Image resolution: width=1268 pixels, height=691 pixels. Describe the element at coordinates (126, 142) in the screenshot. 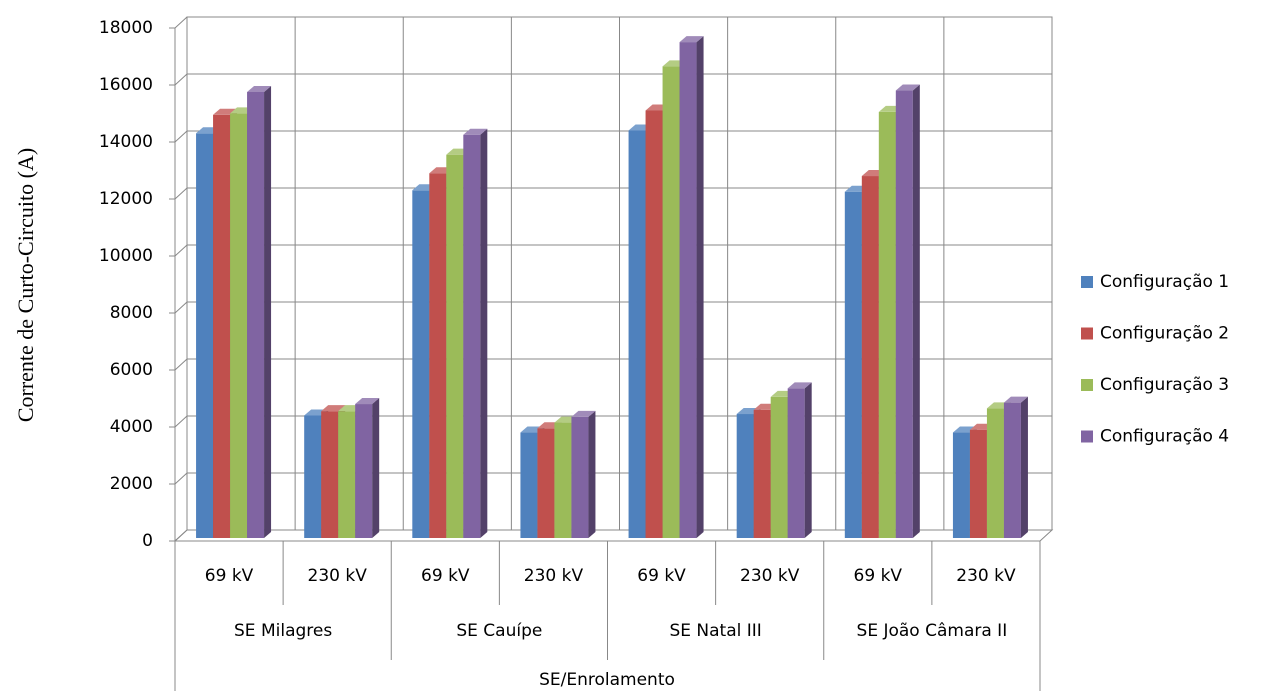

I see `y-tick-label: 14000` at that location.